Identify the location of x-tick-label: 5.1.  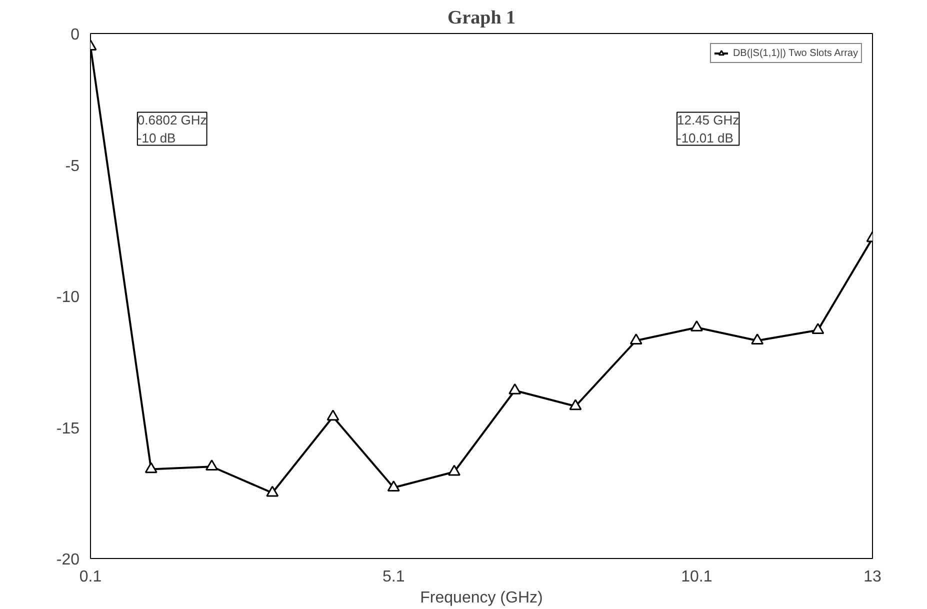
(393, 577).